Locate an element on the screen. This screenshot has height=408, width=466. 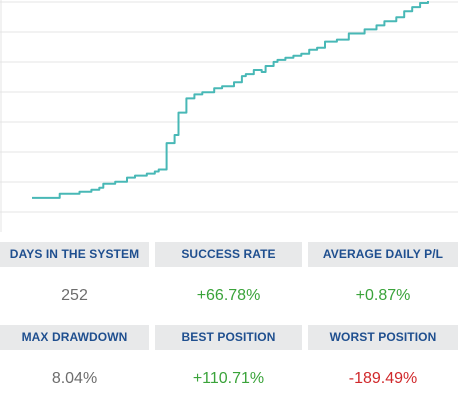
stats-value-row-1: 252 +66.78% +0.87% is located at coordinates (229, 296).